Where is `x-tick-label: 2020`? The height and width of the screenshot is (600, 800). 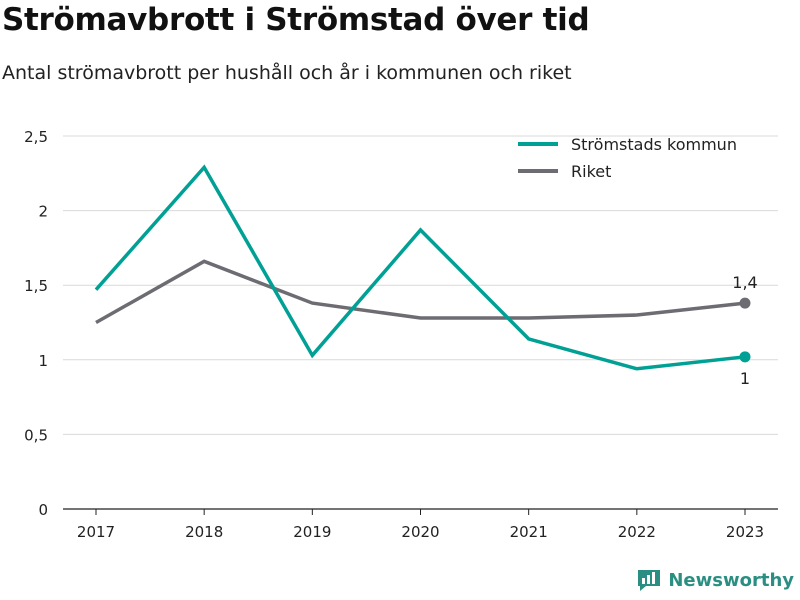 x-tick-label: 2020 is located at coordinates (420, 532).